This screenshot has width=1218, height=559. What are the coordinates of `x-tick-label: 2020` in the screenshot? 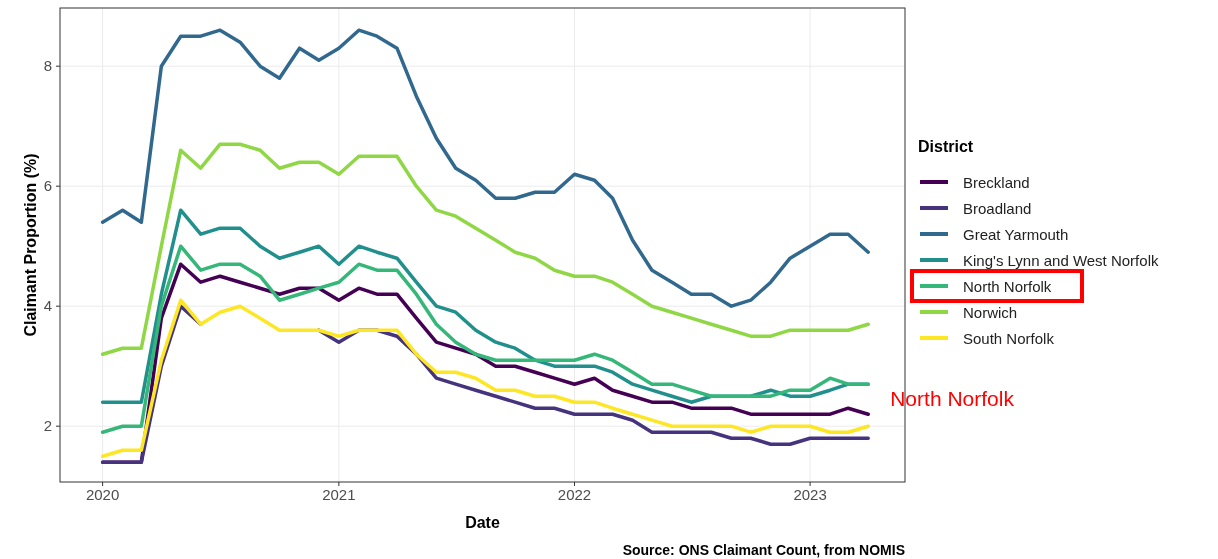 It's located at (102, 494).